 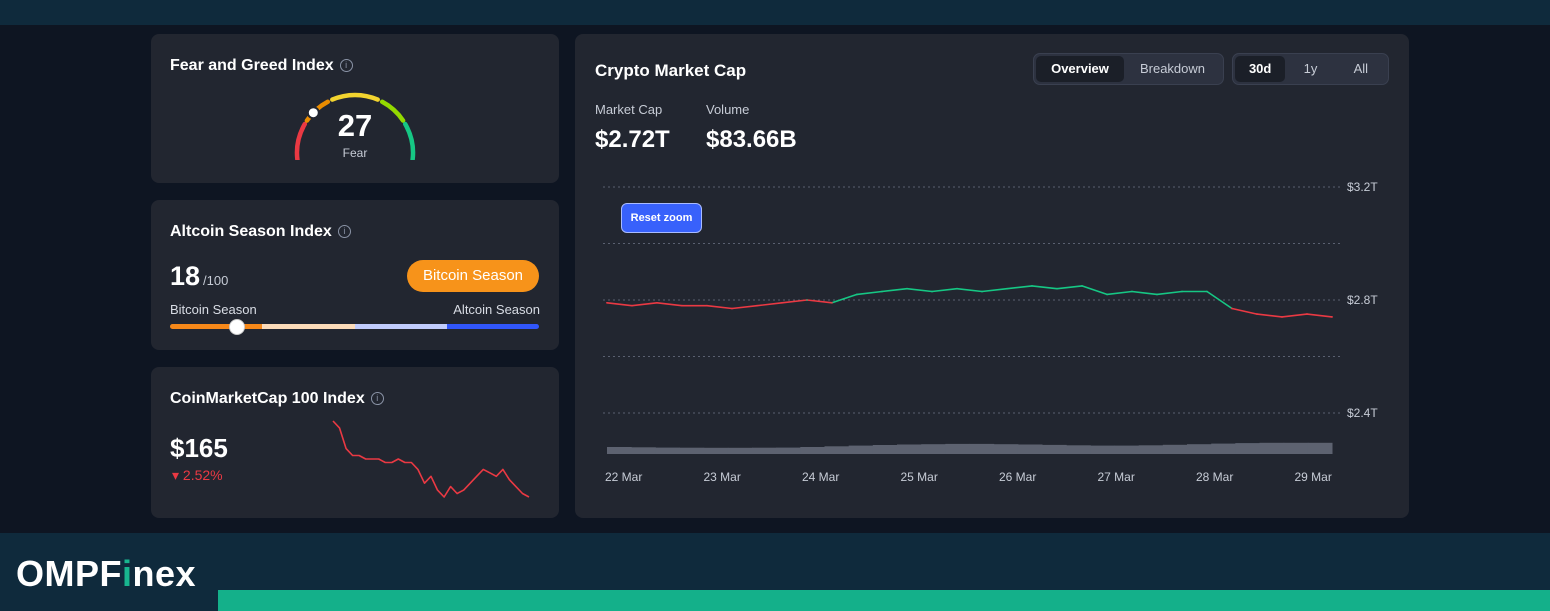 What do you see at coordinates (237, 327) in the screenshot?
I see `scale-indicator-knob` at bounding box center [237, 327].